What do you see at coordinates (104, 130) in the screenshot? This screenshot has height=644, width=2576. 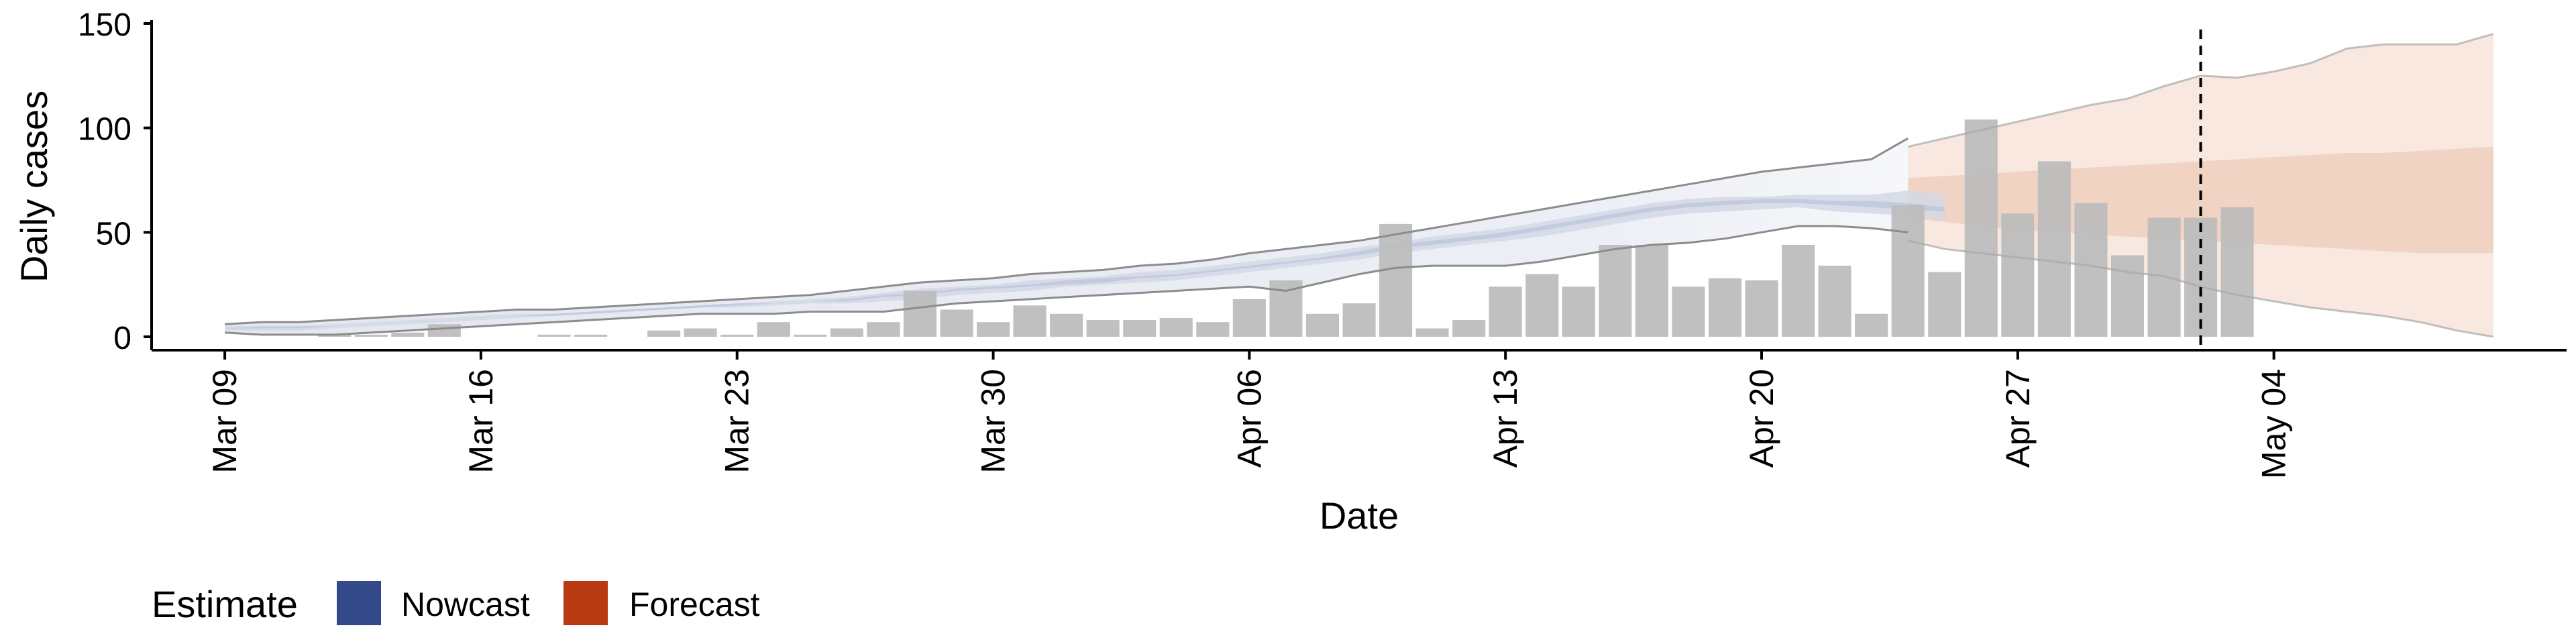 I see `y-tick-label: 100` at bounding box center [104, 130].